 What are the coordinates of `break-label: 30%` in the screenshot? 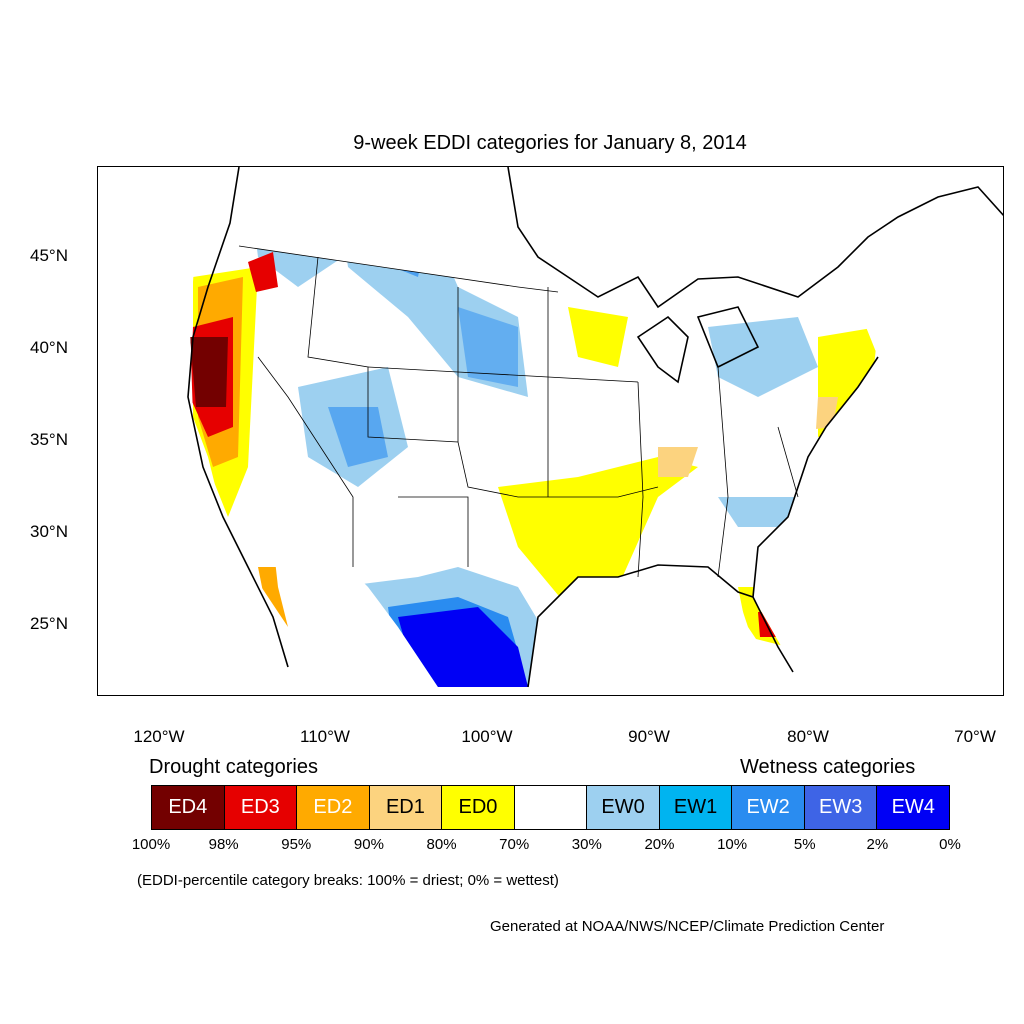 It's located at (586, 844).